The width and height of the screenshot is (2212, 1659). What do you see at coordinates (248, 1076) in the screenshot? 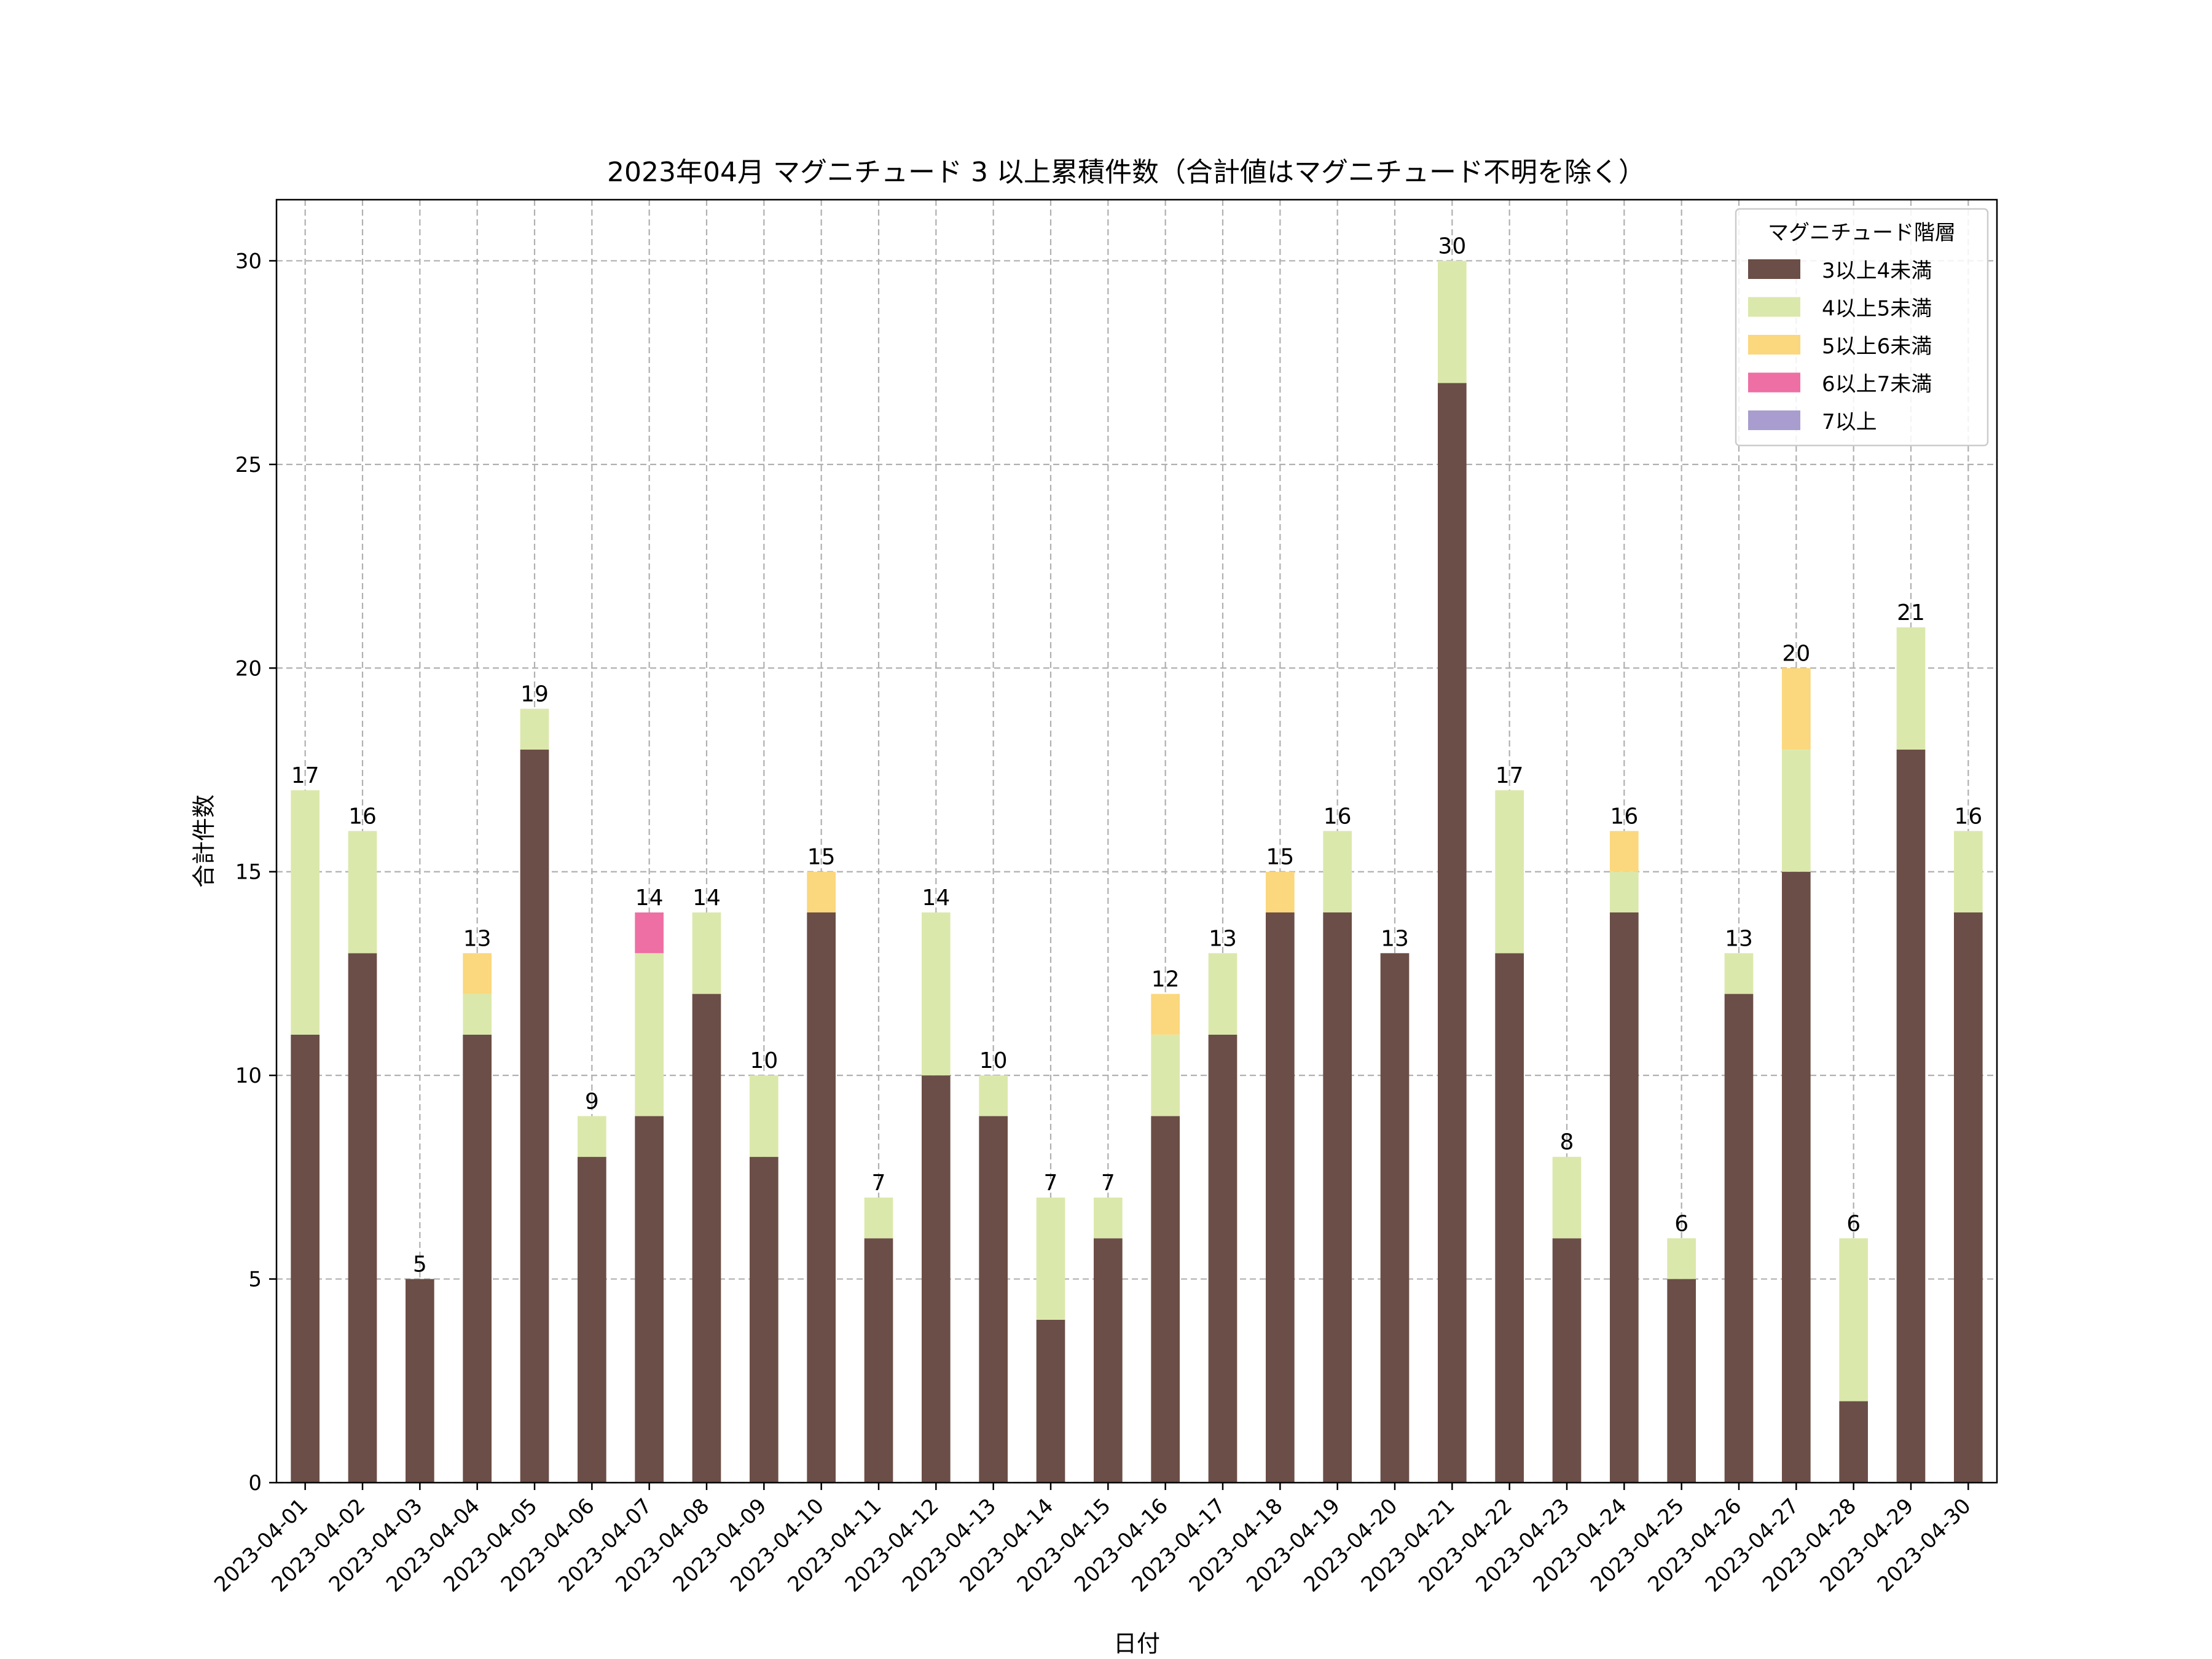
I see `y-tick-label: 10` at bounding box center [248, 1076].